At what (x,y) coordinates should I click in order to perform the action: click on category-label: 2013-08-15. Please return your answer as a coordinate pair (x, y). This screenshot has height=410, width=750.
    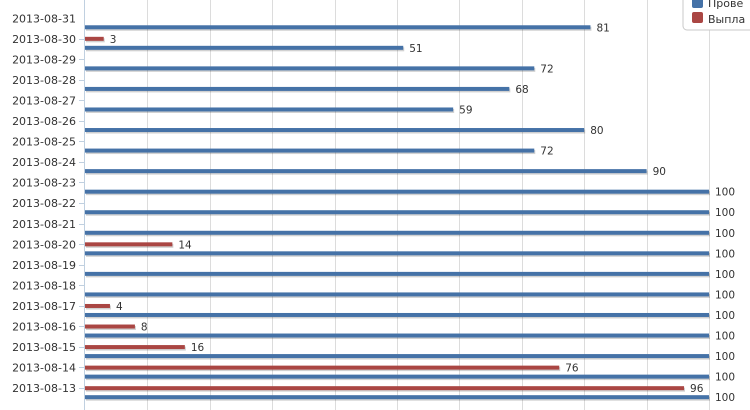
    Looking at the image, I should click on (44, 347).